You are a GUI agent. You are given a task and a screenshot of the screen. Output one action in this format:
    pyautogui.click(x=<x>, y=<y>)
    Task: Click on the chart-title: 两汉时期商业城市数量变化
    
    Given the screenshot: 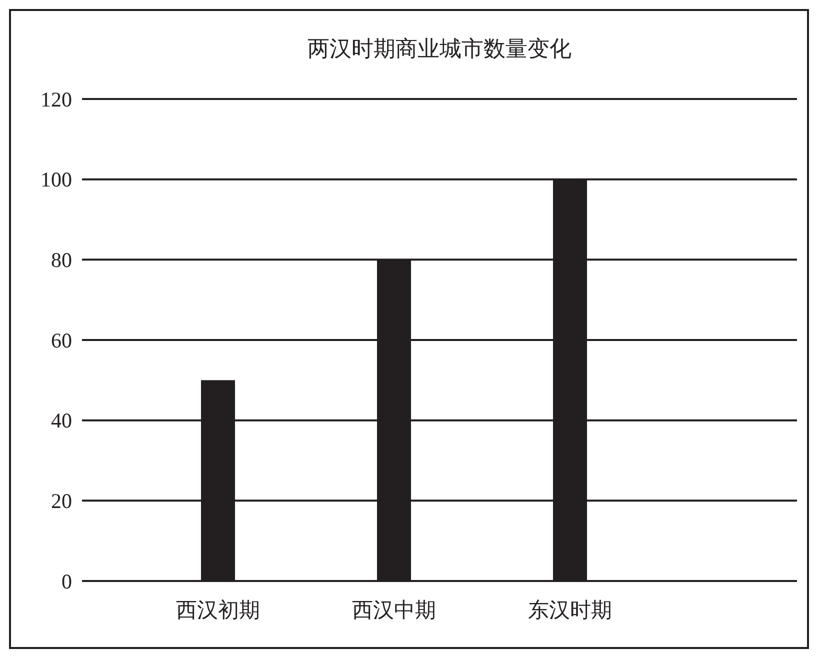 What is the action you would take?
    pyautogui.click(x=440, y=48)
    